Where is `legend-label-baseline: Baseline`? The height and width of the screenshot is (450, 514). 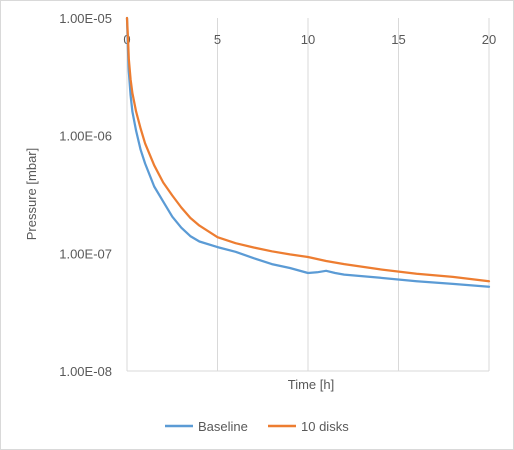
legend-label-baseline: Baseline is located at coordinates (223, 426).